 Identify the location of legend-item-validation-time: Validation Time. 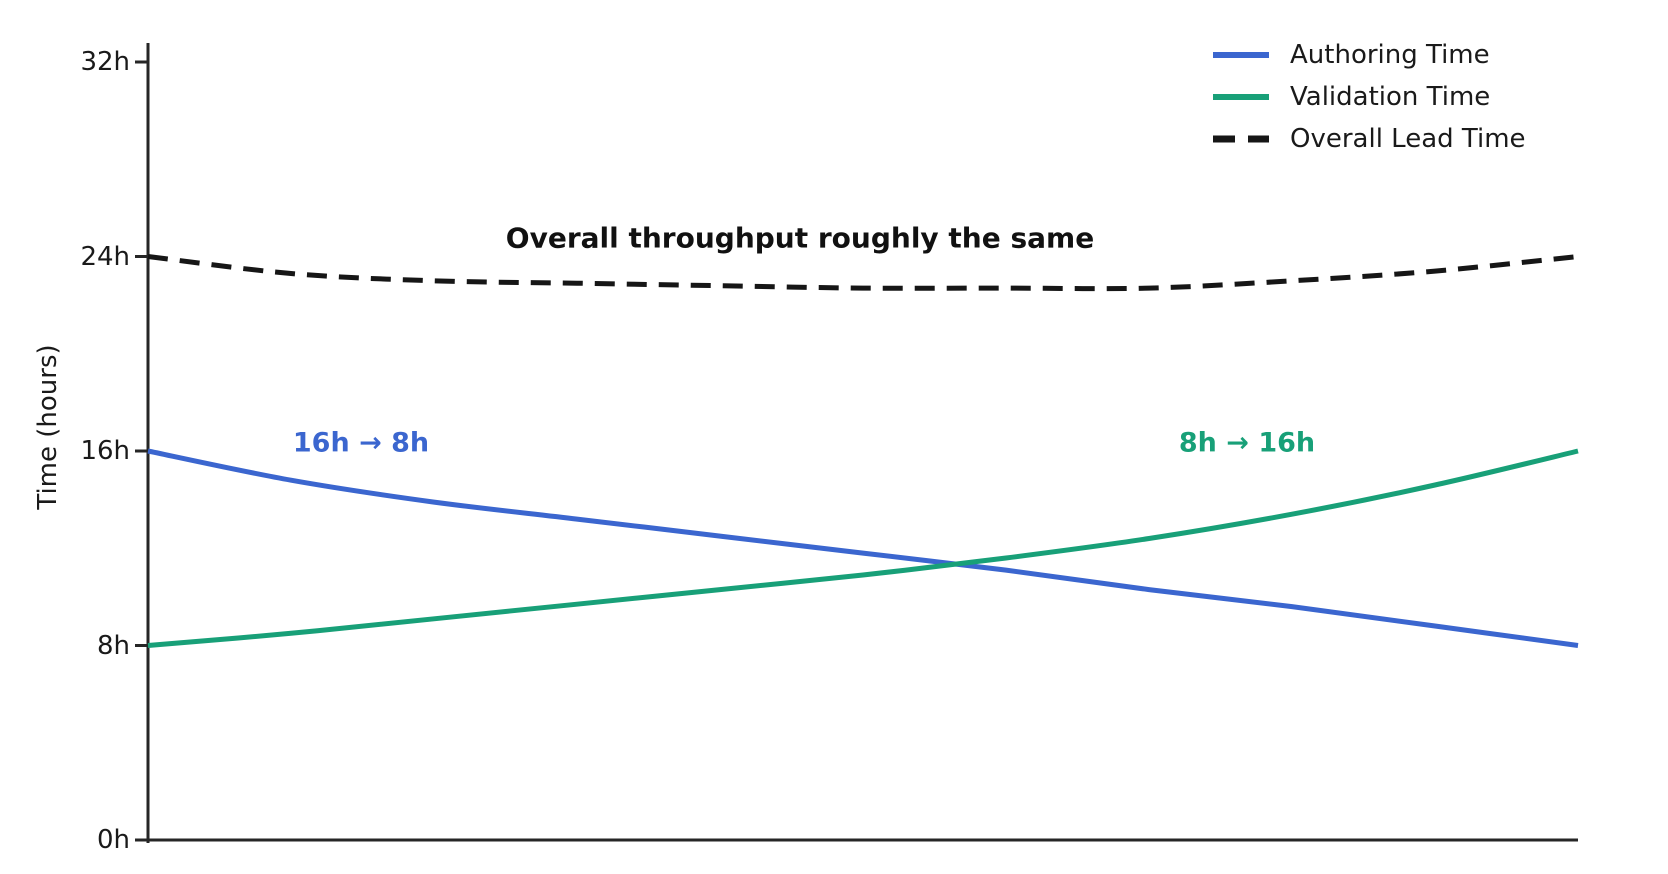
(1369, 97).